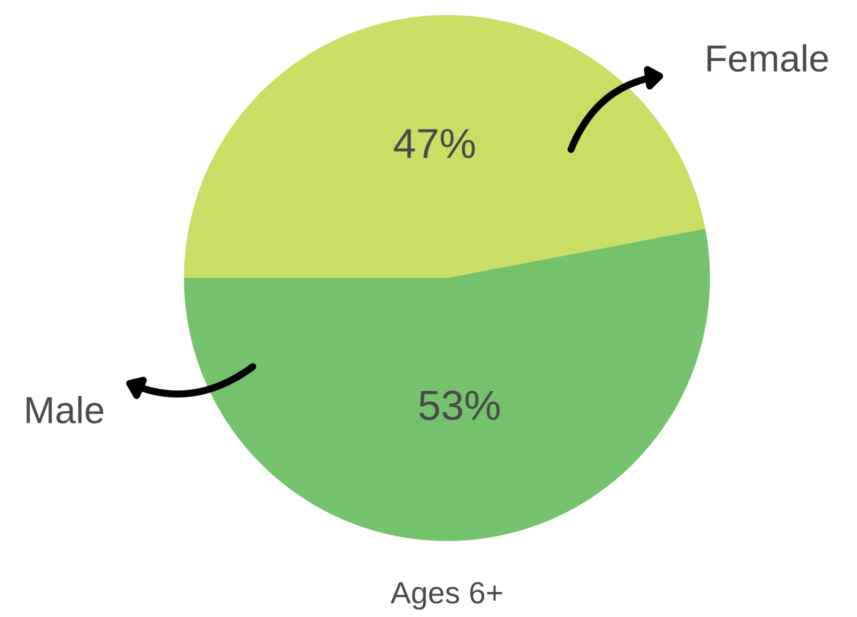  Describe the element at coordinates (446, 596) in the screenshot. I see `text: Ages 6+` at that location.